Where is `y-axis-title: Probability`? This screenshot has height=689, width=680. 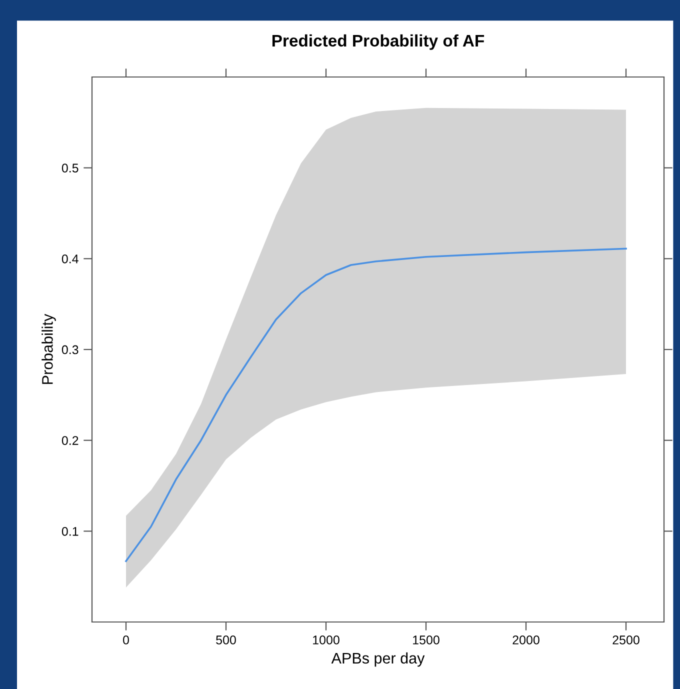
y-axis-title: Probability is located at coordinates (49, 349).